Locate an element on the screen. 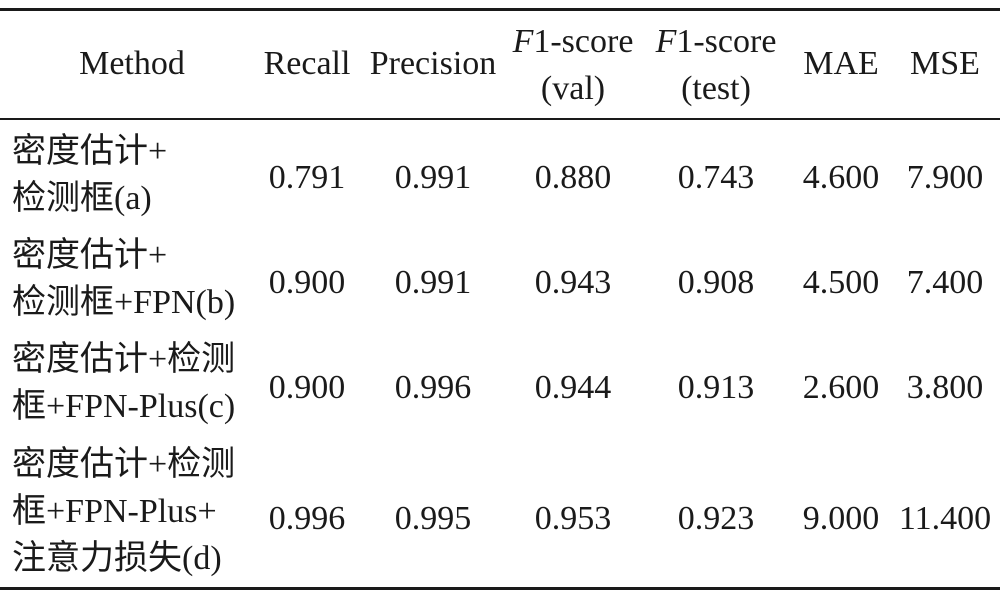 The height and width of the screenshot is (600, 1005). header-f1-test-italic: F is located at coordinates (666, 41).